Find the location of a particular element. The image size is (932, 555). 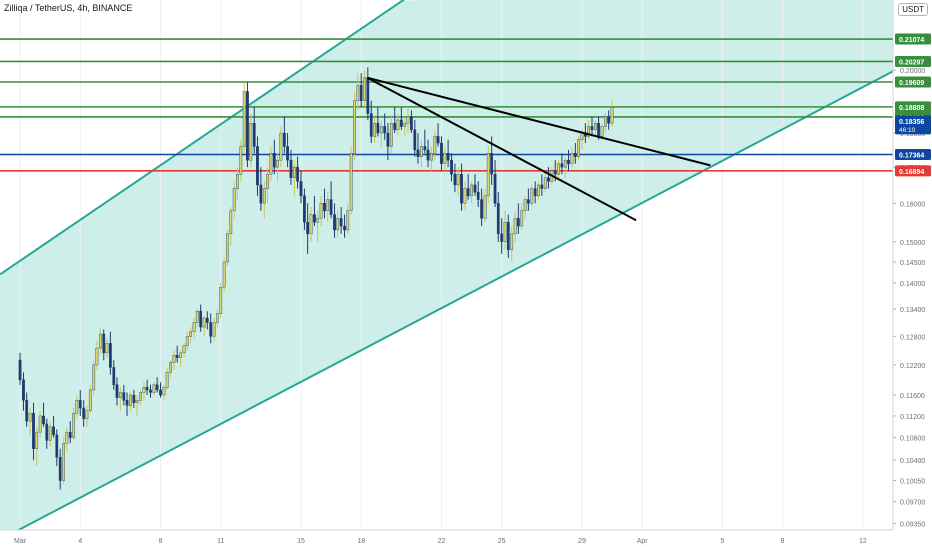

trend-line is located at coordinates (538, 121).